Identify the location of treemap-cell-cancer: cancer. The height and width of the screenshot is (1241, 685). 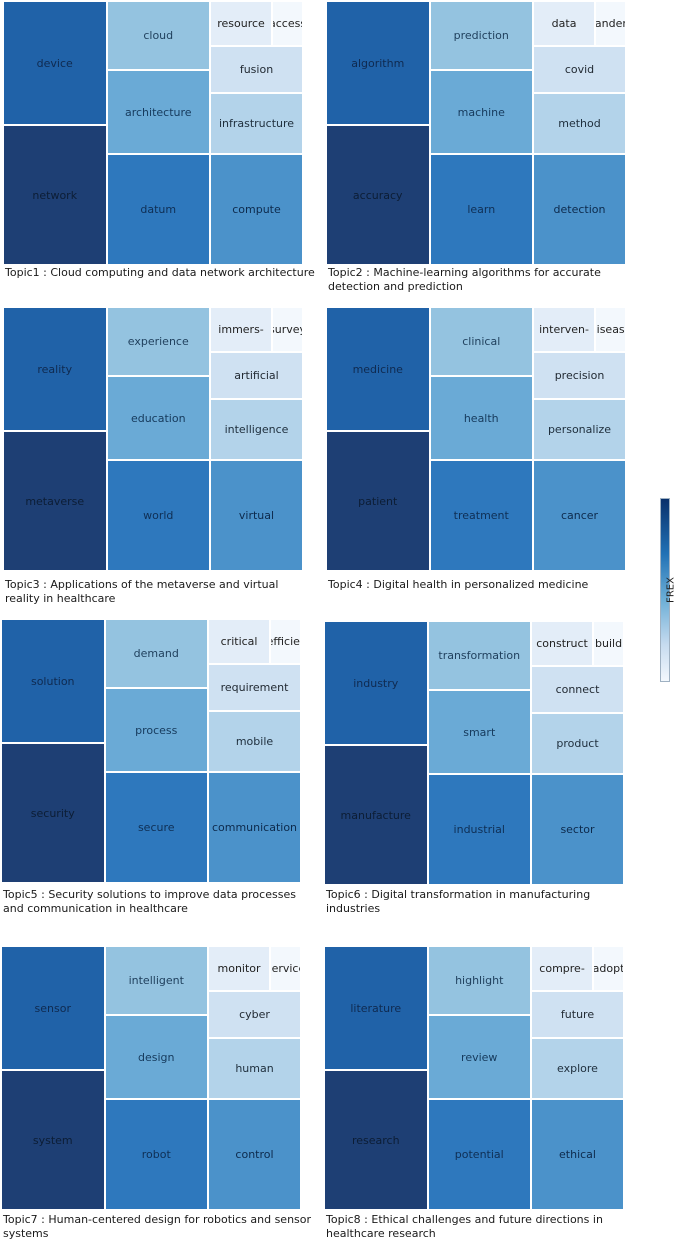
(579, 515).